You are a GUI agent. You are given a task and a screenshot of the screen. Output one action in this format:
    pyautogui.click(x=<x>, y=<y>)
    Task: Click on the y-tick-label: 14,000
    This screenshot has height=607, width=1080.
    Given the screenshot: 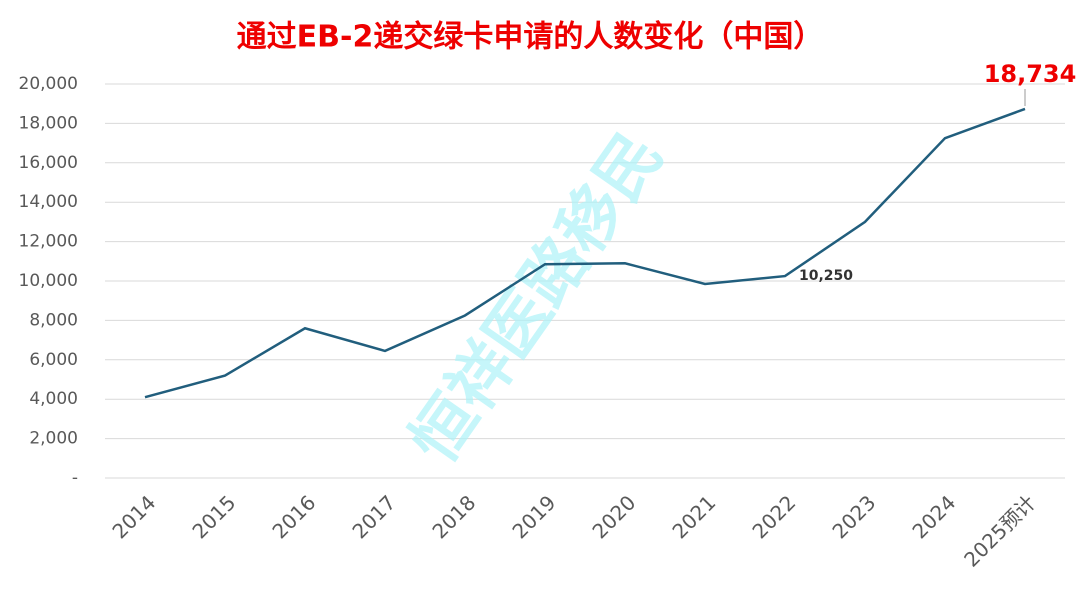 What is the action you would take?
    pyautogui.click(x=48, y=202)
    